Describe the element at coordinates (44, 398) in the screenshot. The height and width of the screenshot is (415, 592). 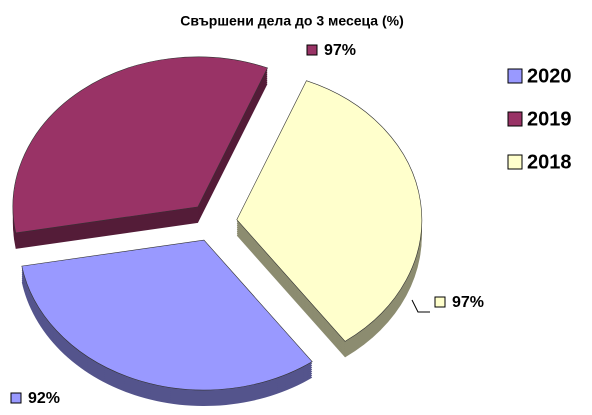
I see `data-label: 92%` at that location.